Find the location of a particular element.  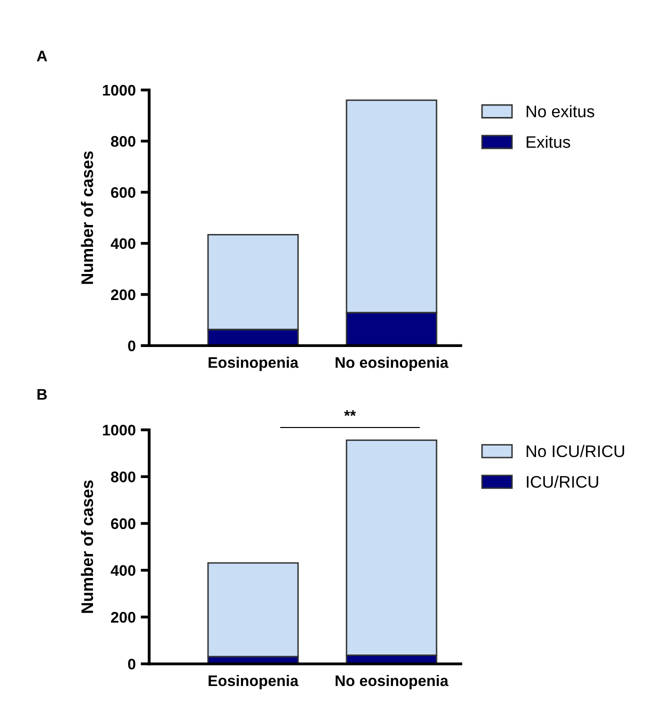

legend-label: No exitus is located at coordinates (560, 111).